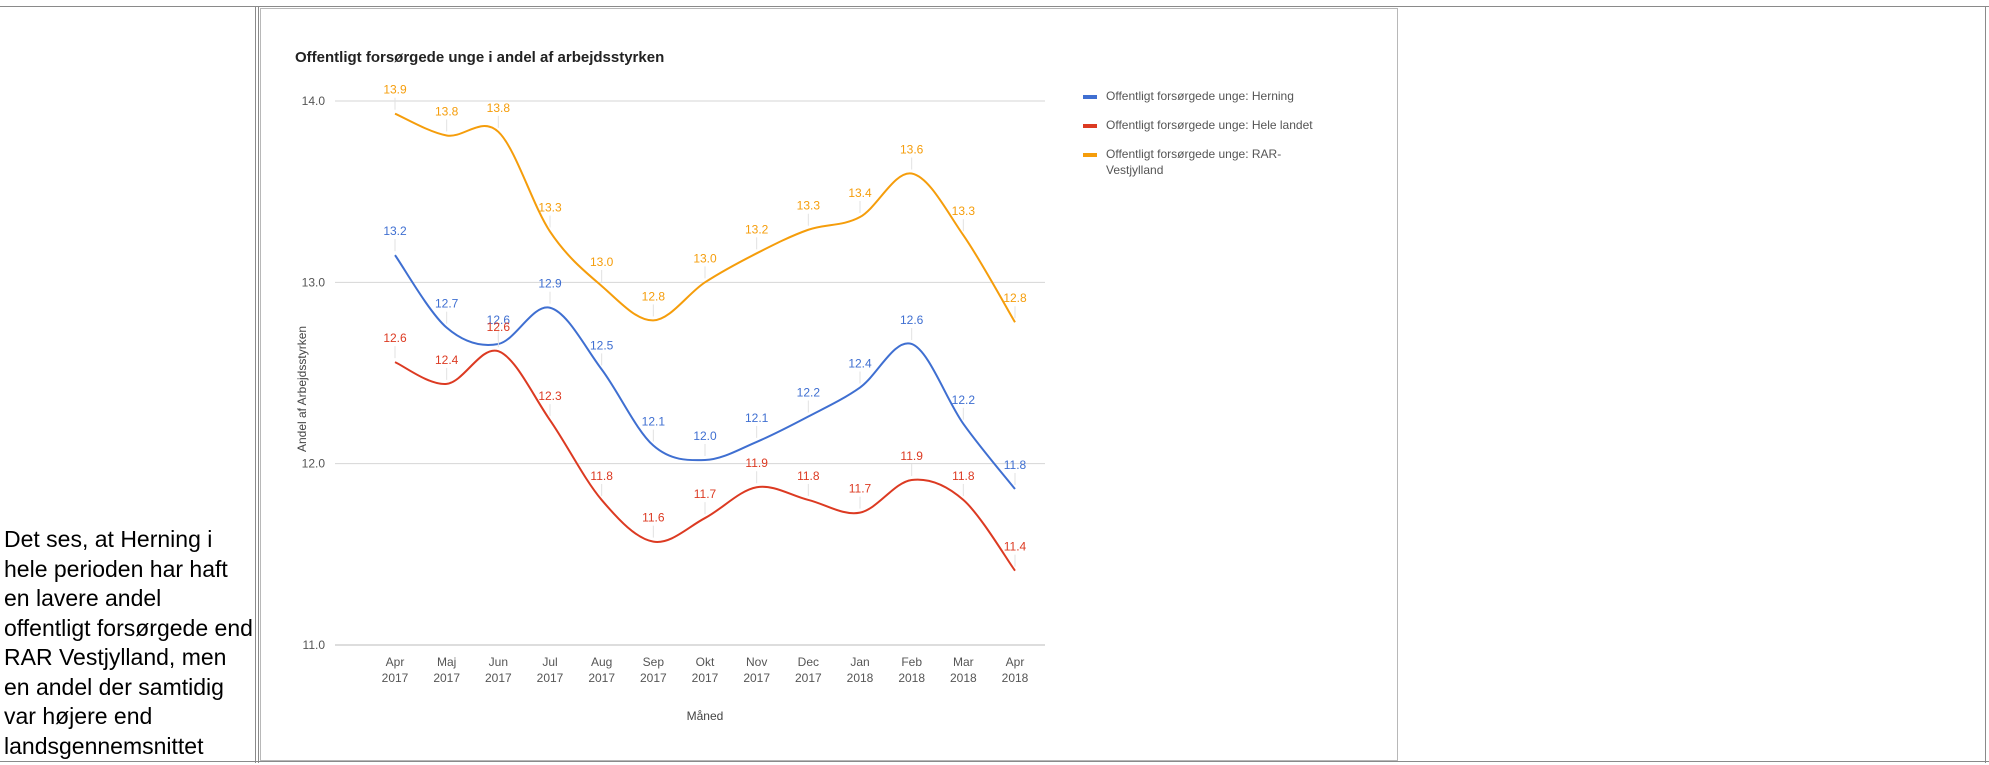  I want to click on x-tick-label-month: Nov, so click(756, 662).